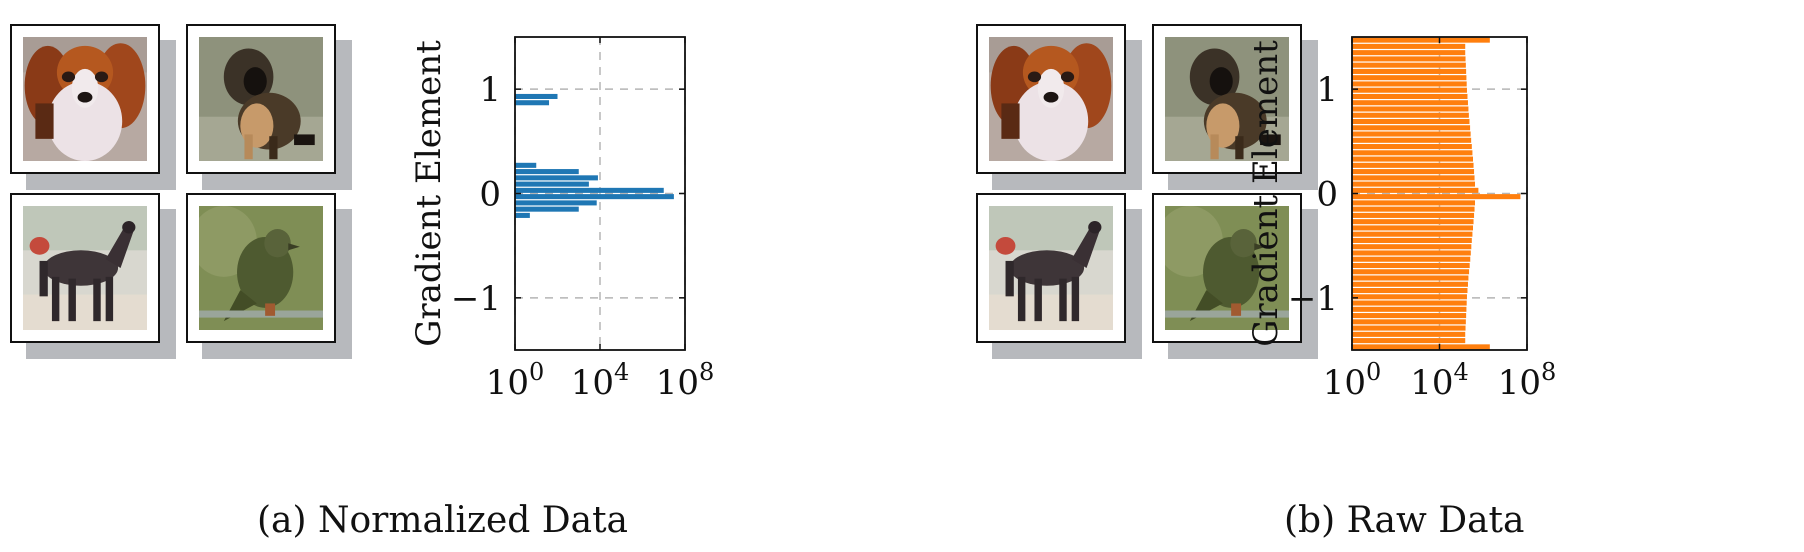  I want to click on panel-caption: (a) Normalized Data, so click(443, 520).